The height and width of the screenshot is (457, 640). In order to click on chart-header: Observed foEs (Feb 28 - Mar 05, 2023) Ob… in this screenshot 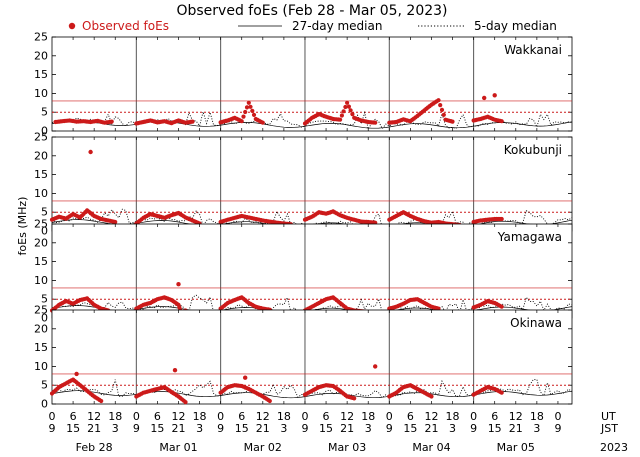, I will do `click(312, 18)`.